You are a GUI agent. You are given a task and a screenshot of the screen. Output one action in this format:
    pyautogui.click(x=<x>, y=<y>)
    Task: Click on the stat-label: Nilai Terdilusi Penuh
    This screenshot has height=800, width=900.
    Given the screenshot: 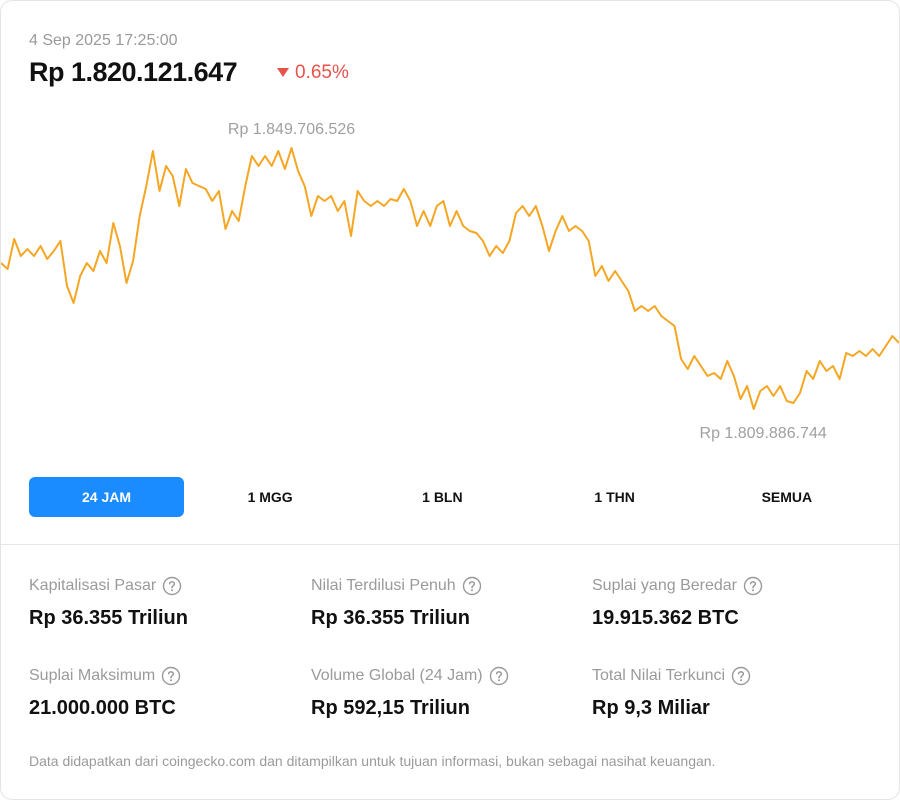 What is the action you would take?
    pyautogui.click(x=383, y=585)
    